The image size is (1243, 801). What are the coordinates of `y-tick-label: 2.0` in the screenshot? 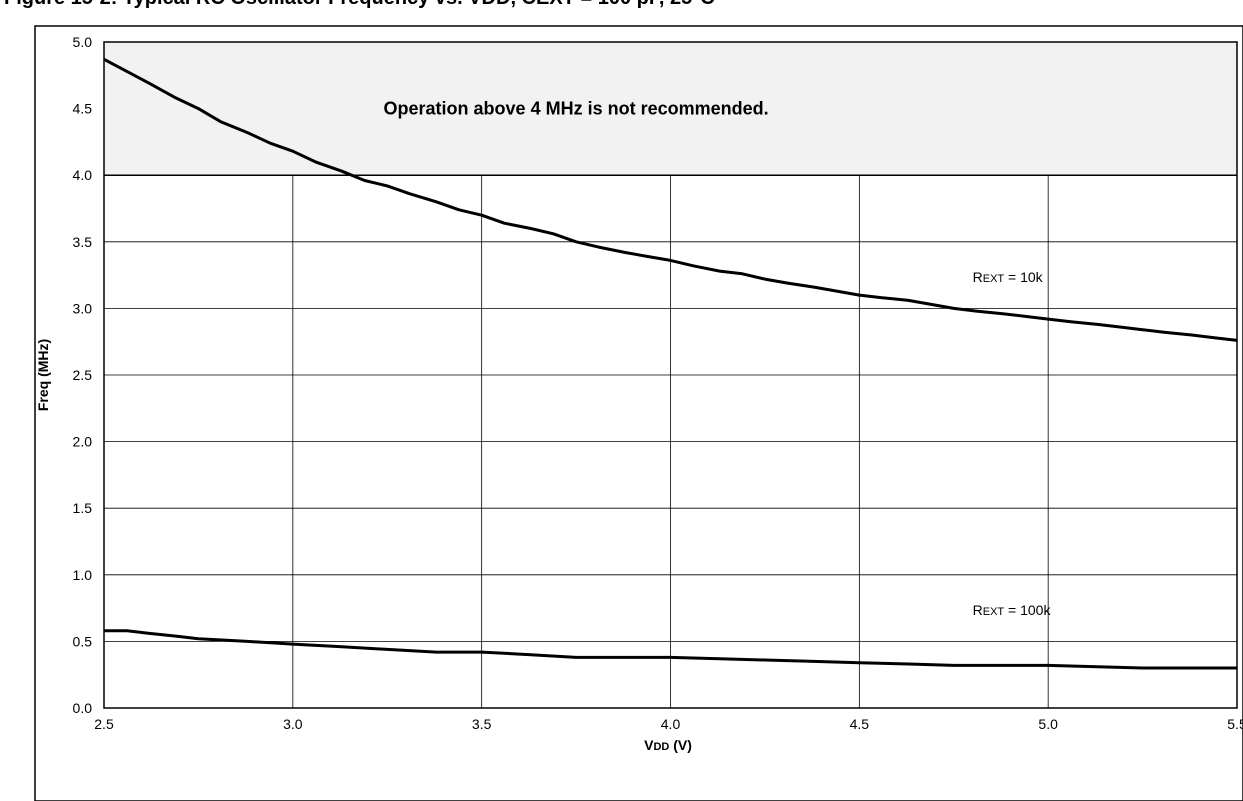 It's located at (83, 442).